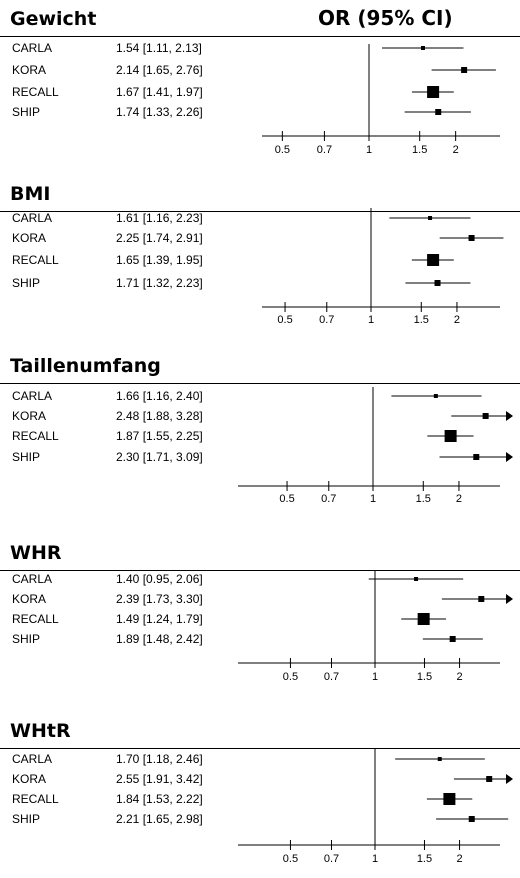 Image resolution: width=520 pixels, height=878 pixels. I want to click on or-ci-value: 2.25 [1.74, 2.91], so click(159, 238).